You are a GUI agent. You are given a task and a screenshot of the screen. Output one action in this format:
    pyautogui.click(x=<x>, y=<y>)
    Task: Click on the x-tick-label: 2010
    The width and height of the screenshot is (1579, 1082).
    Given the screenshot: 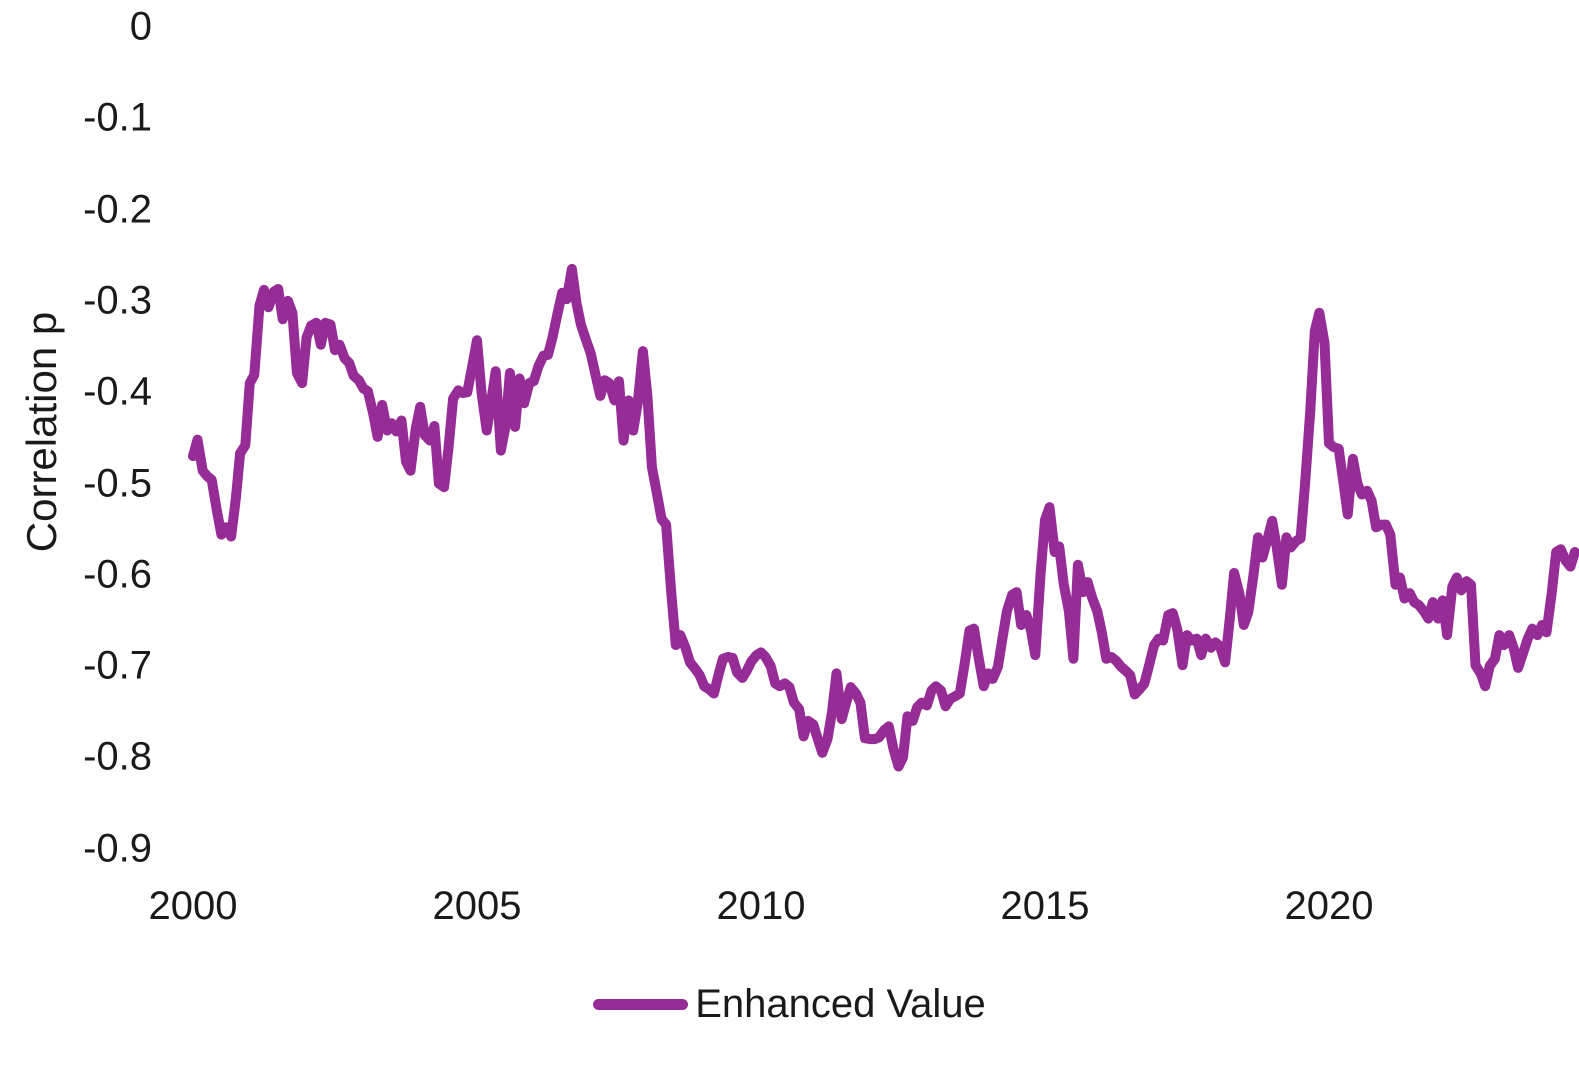 What is the action you would take?
    pyautogui.click(x=761, y=906)
    